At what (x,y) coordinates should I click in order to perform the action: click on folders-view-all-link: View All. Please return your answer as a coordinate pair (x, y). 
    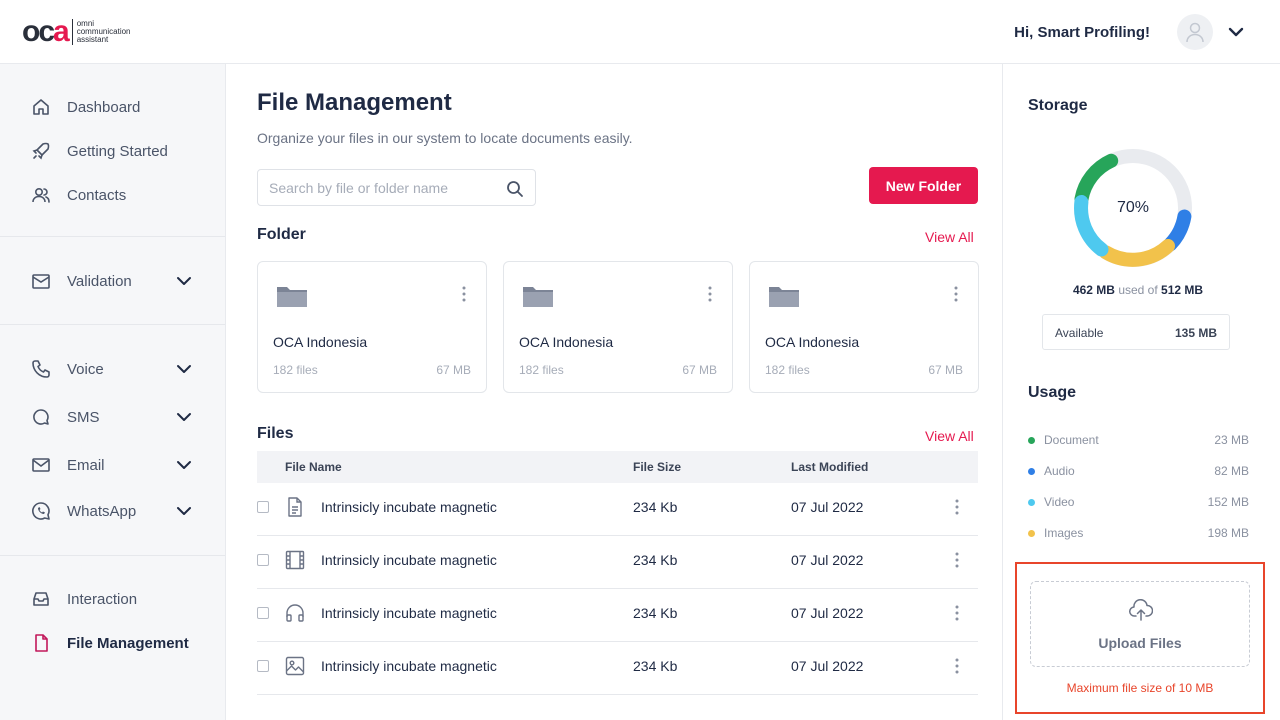
    Looking at the image, I should click on (949, 237).